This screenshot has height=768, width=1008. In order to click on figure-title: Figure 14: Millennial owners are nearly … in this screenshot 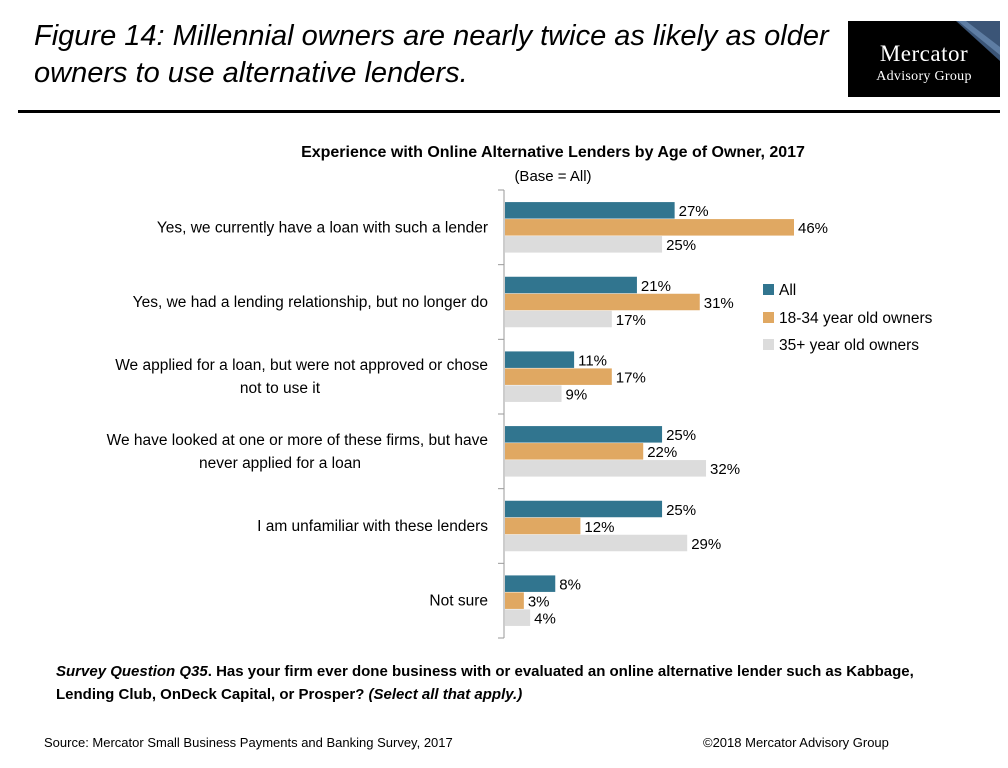, I will do `click(431, 54)`.